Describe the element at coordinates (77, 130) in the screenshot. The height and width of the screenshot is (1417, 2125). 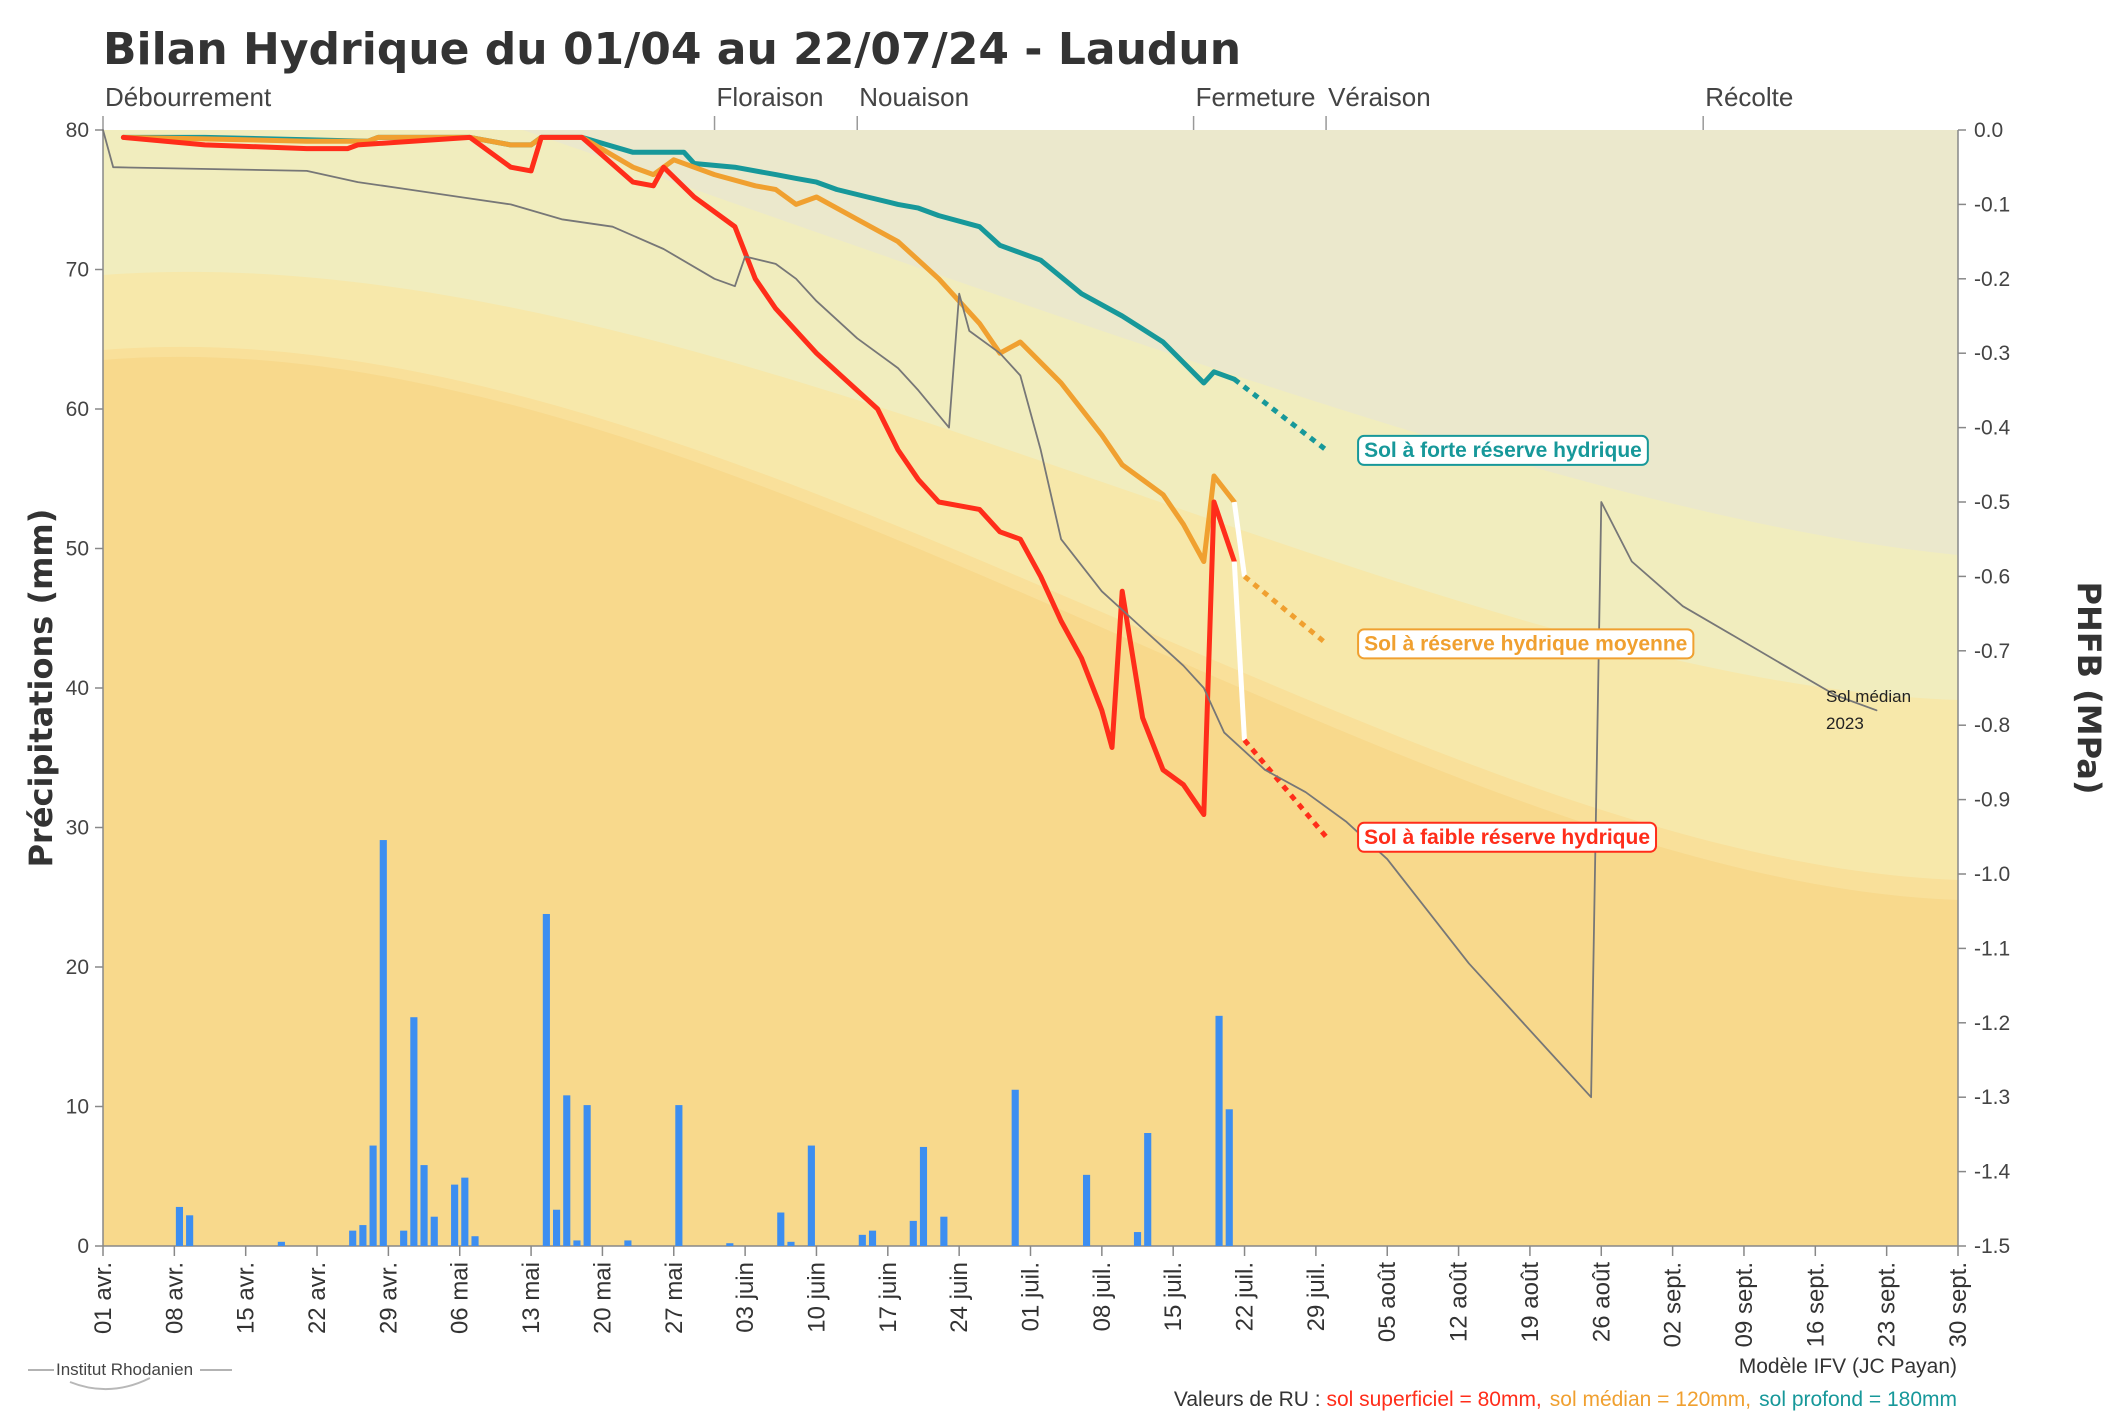
I see `left-tick-label: 80` at that location.